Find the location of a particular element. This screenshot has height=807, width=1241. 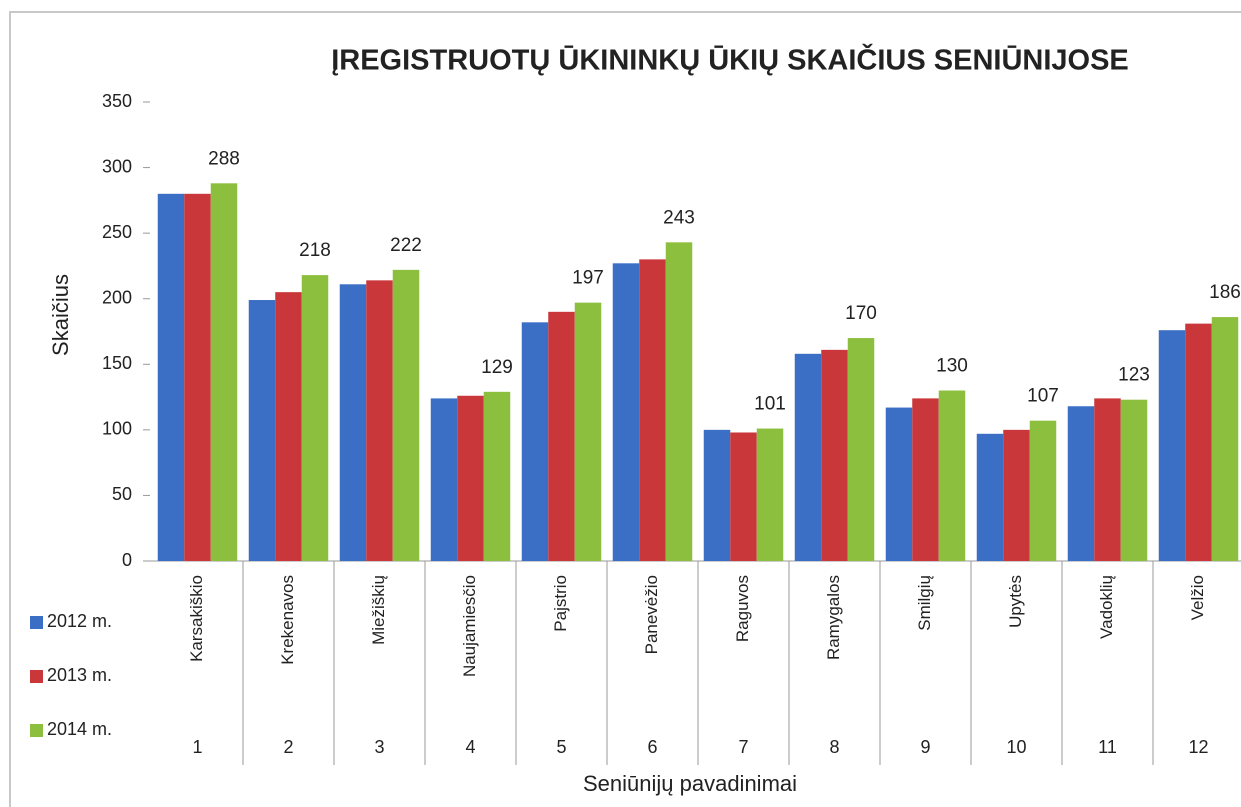

category-number: 10 is located at coordinates (1016, 747).